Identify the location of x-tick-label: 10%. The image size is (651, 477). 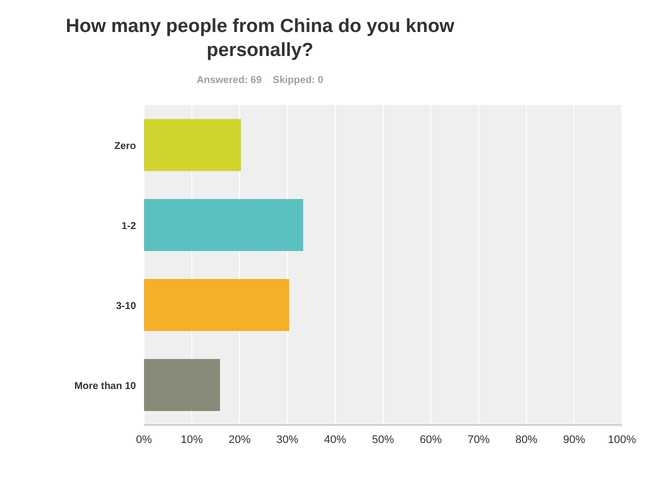
(192, 440).